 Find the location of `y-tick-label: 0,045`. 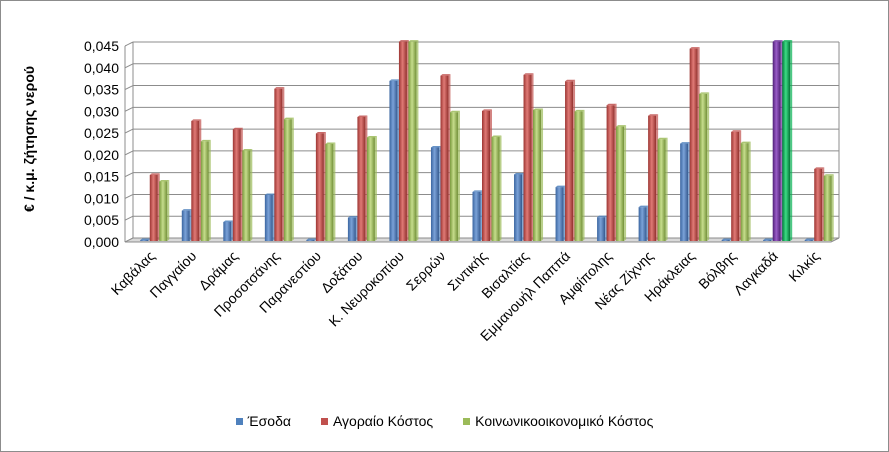

y-tick-label: 0,045 is located at coordinates (101, 46).